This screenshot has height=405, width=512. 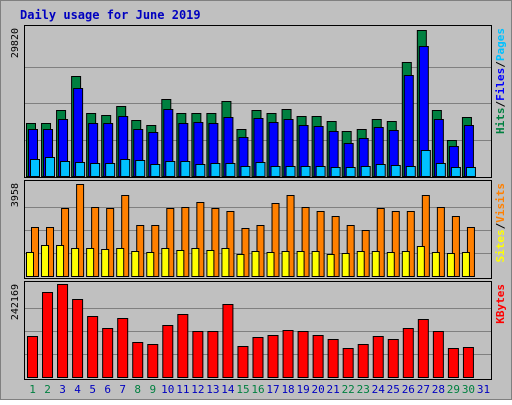 What do you see at coordinates (393, 389) in the screenshot?
I see `x-tick-label-day-25: 25` at bounding box center [393, 389].